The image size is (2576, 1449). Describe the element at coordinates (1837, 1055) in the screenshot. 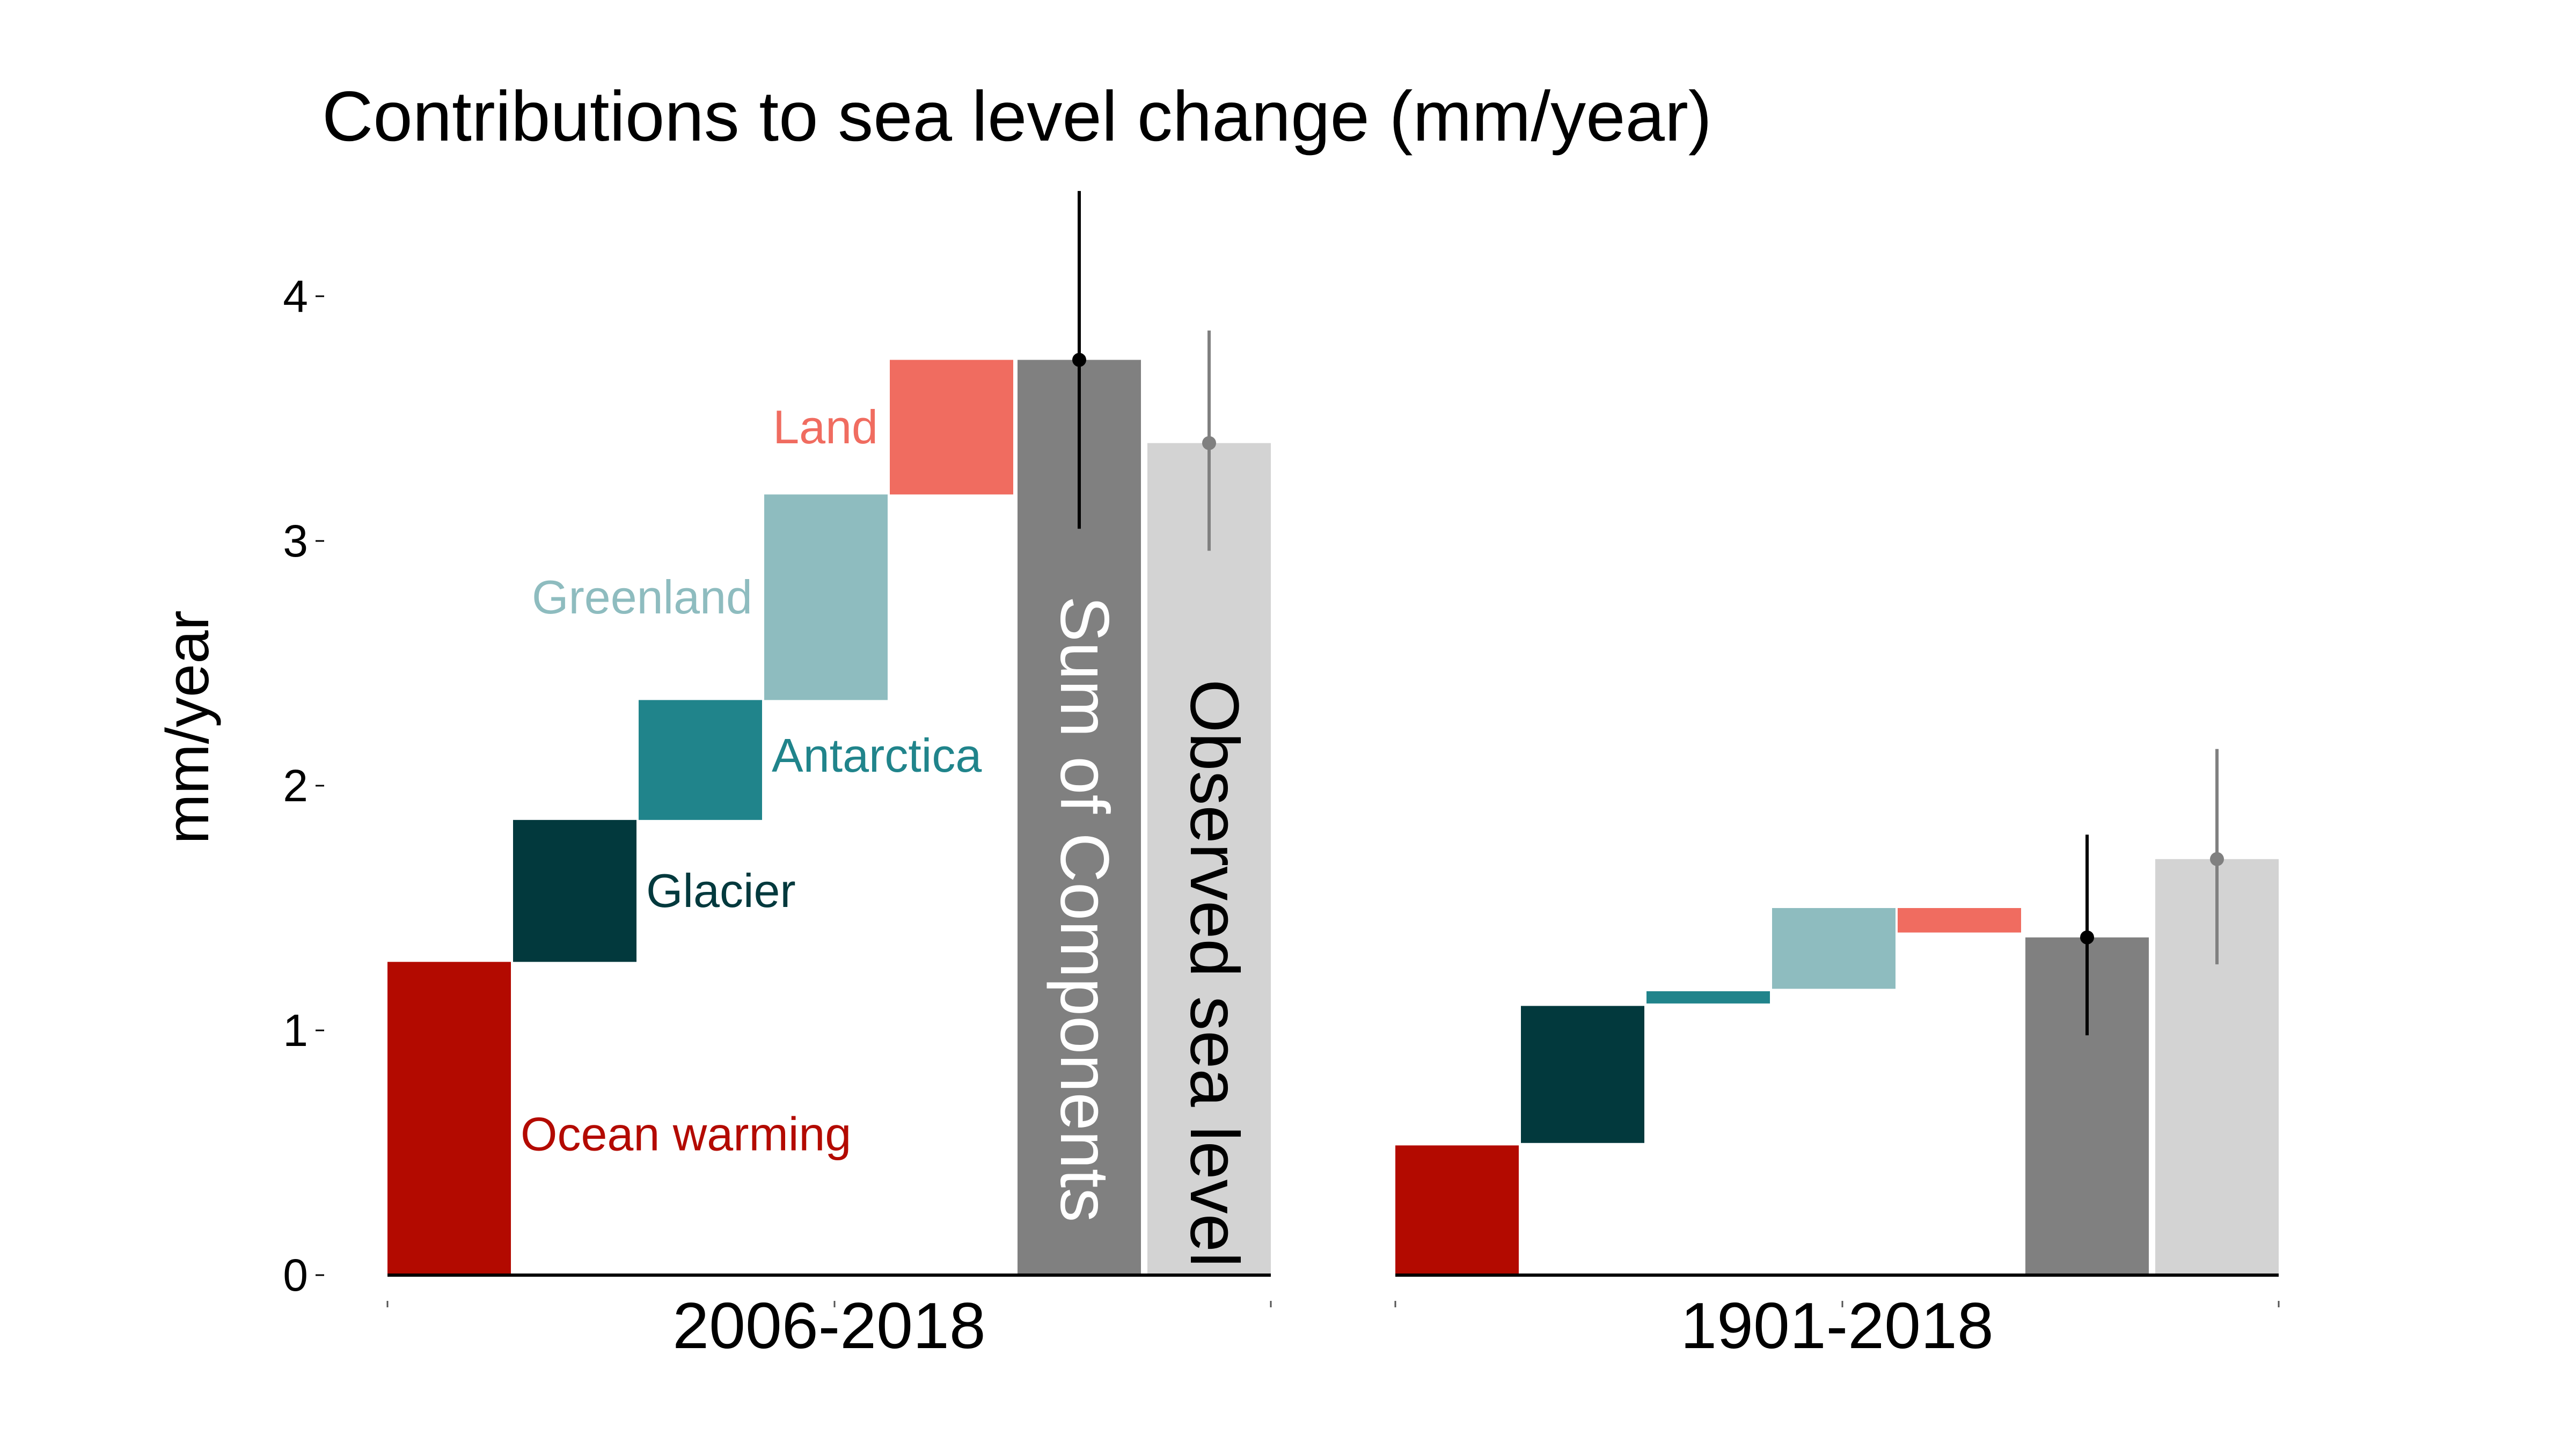

I see `panel-1901-2018: 1901-2018` at that location.